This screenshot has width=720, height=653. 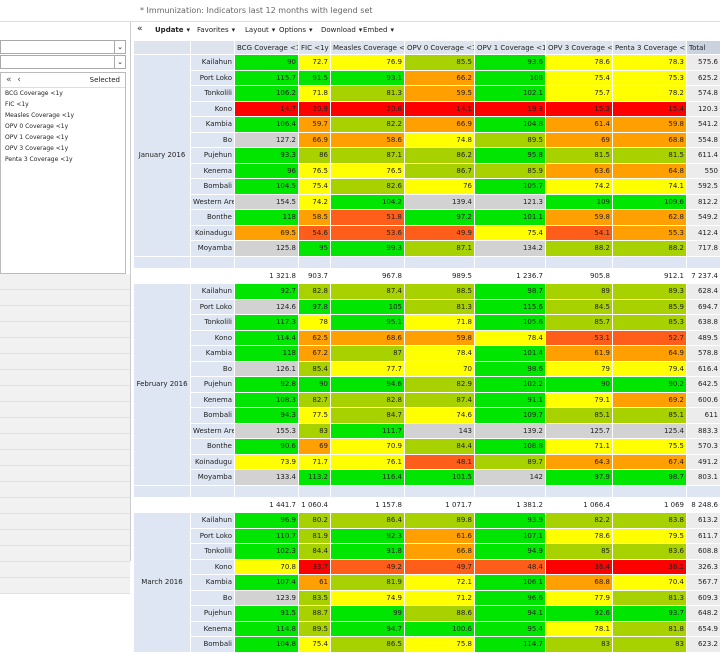 What do you see at coordinates (63, 126) in the screenshot?
I see `selected-item: OPV 0 Coverage <1y` at bounding box center [63, 126].